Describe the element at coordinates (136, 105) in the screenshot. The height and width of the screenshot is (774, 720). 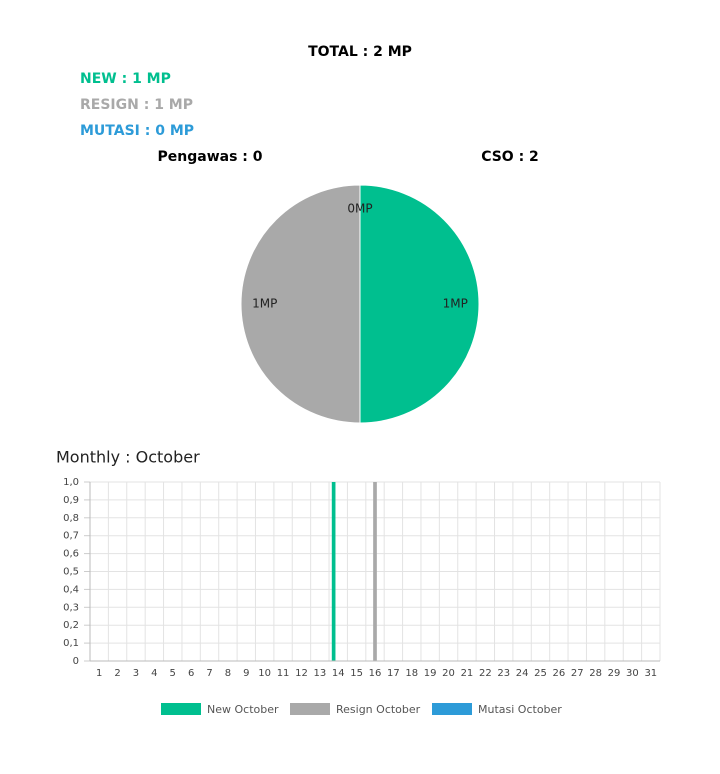
I see `resign-count: RESIGN : 1 MP` at that location.